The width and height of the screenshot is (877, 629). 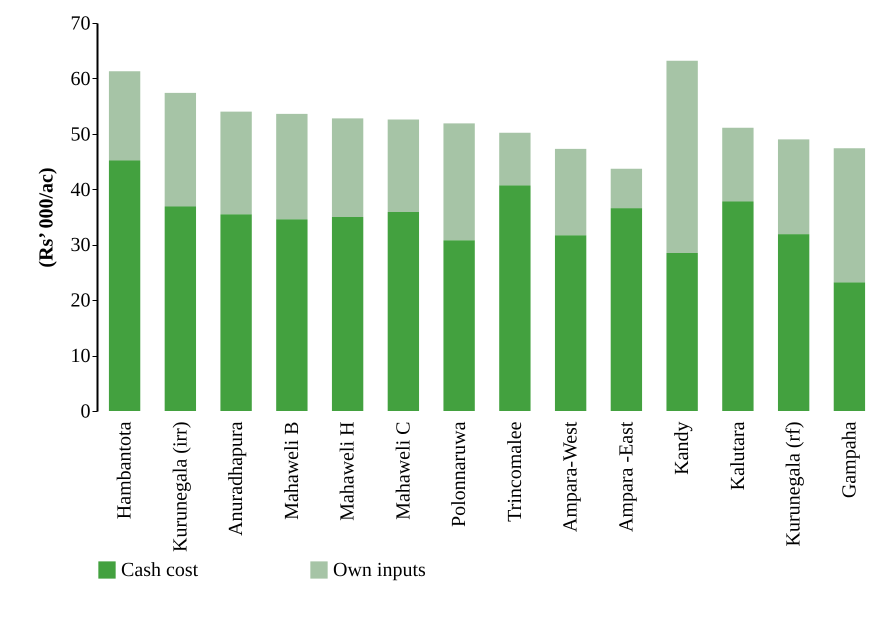 What do you see at coordinates (793, 484) in the screenshot?
I see `x-tick-label: Kurunegala (rf)` at bounding box center [793, 484].